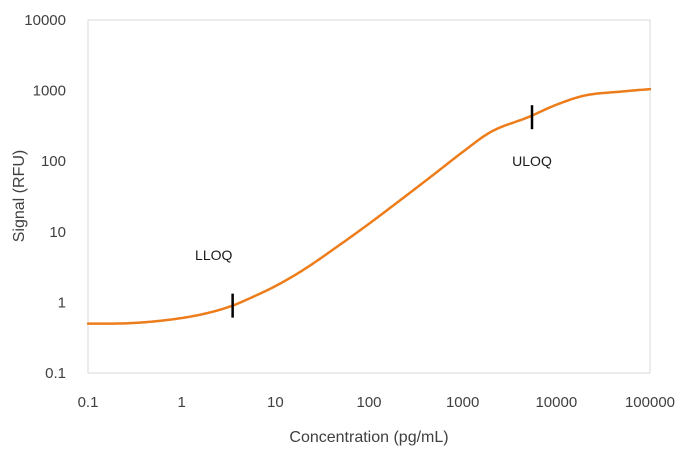 This screenshot has width=694, height=458. Describe the element at coordinates (19, 196) in the screenshot. I see `y-axis-title: Signal (RFU)` at that location.